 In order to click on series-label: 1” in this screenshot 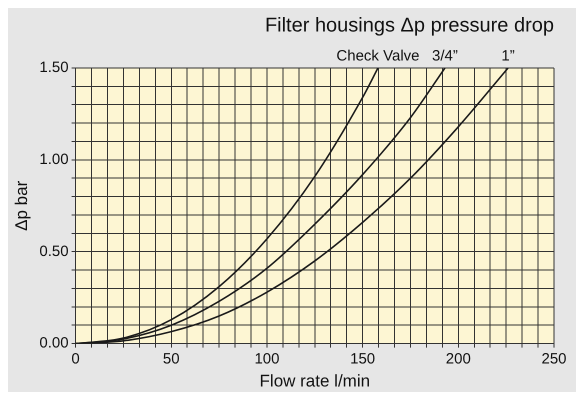, I will do `click(508, 56)`.